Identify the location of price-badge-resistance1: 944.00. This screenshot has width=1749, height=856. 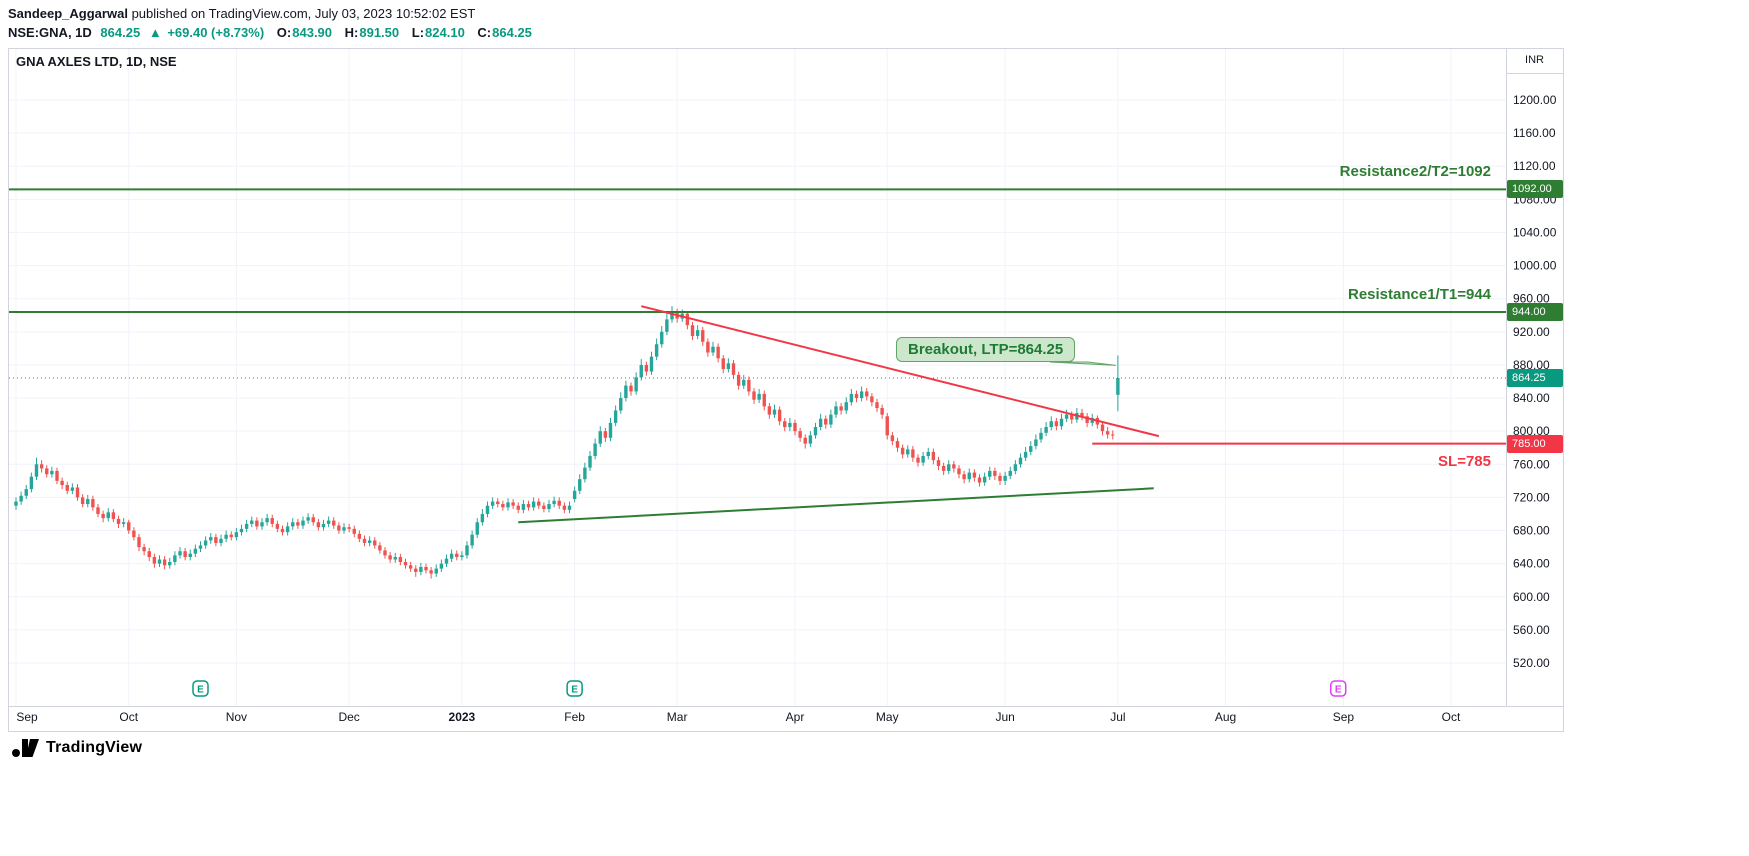
(1535, 311).